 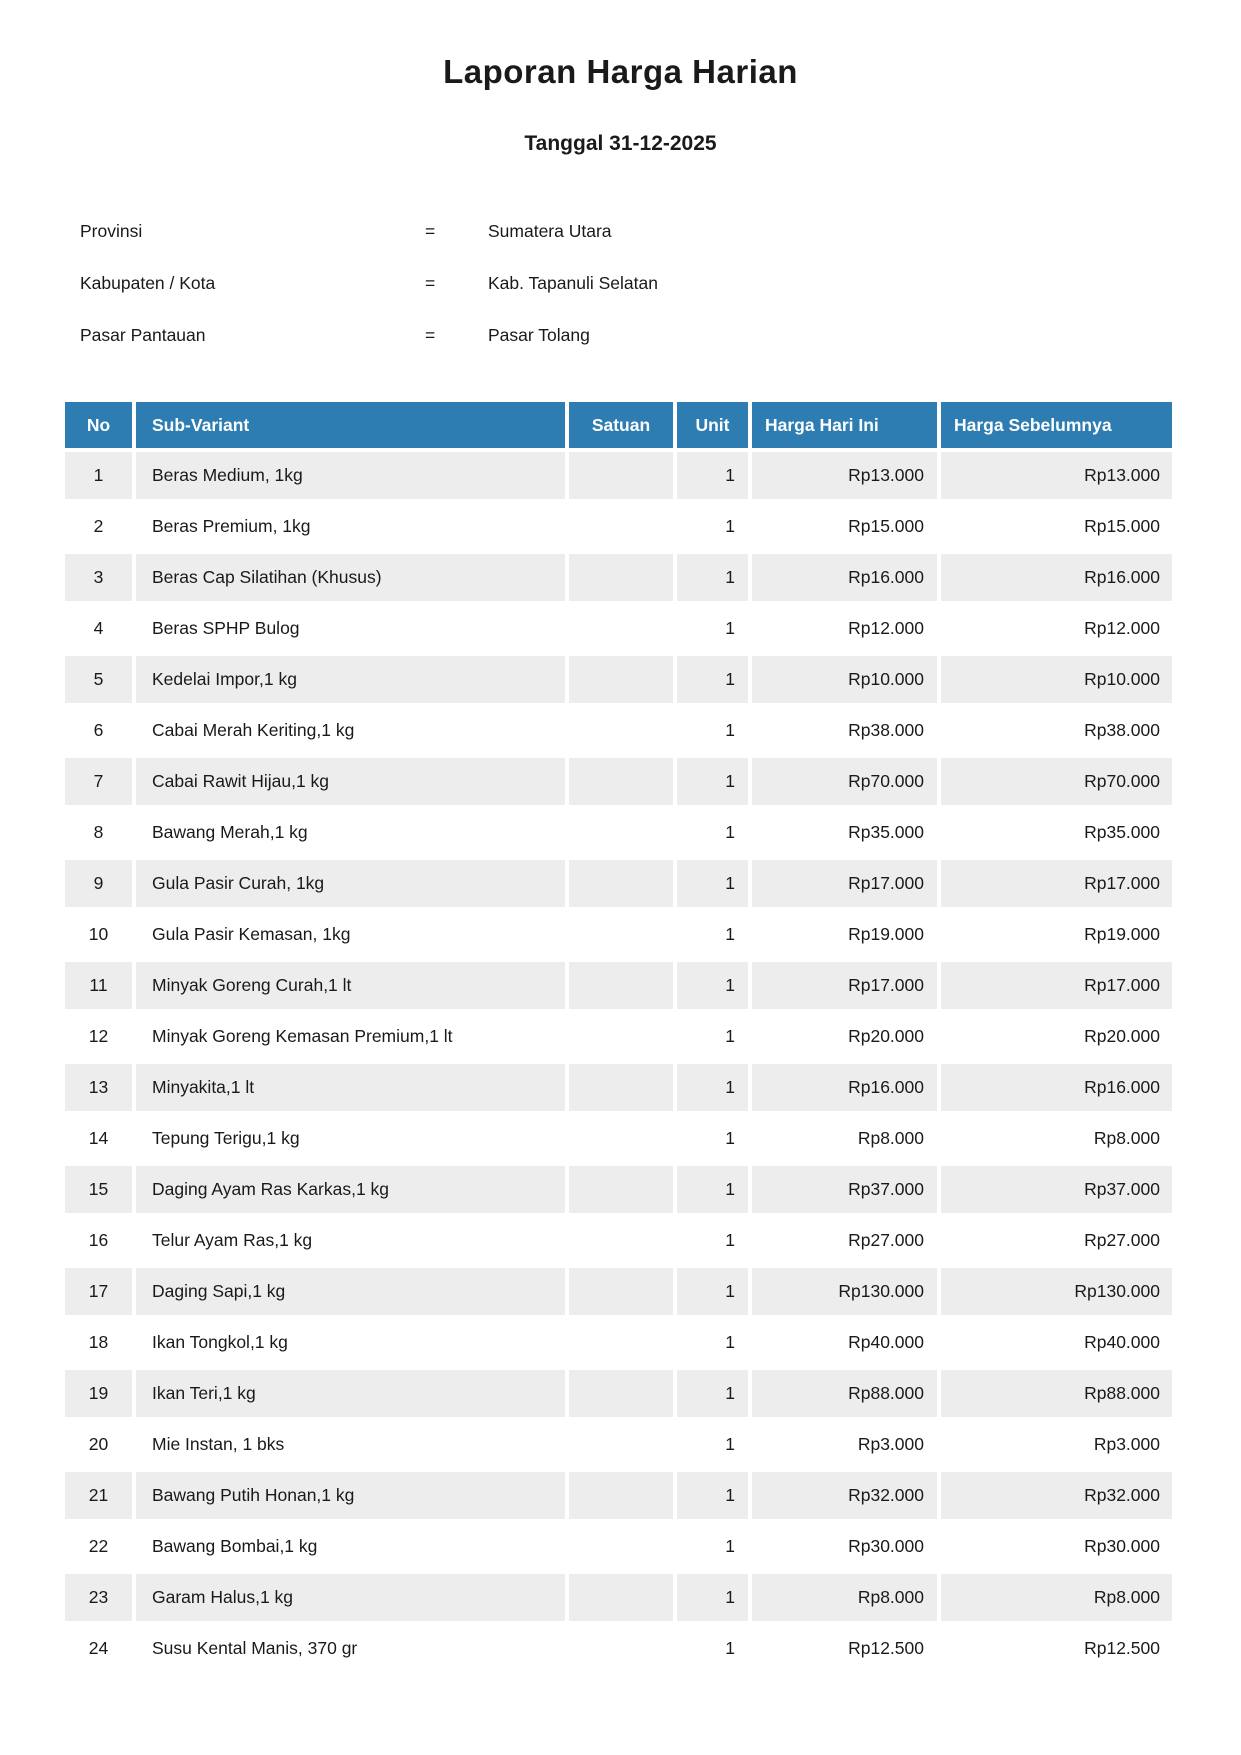 I want to click on cell-no: 15, so click(x=98, y=1189).